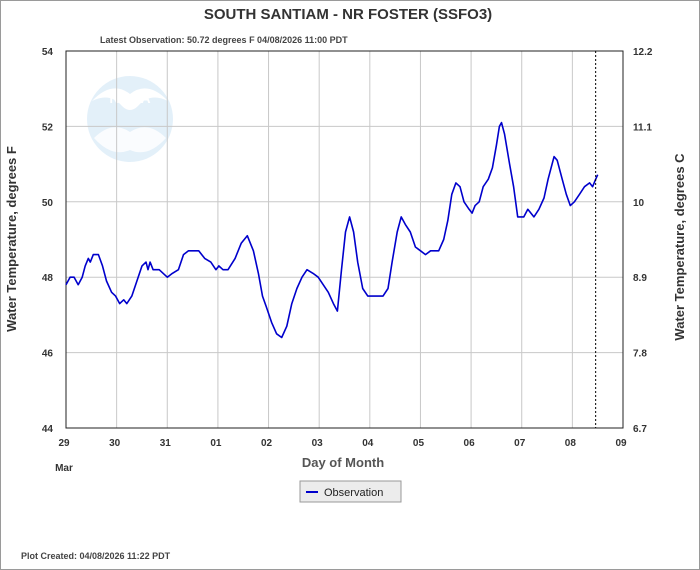 This screenshot has height=570, width=700. Describe the element at coordinates (621, 443) in the screenshot. I see `x-tick-label: 09` at that location.